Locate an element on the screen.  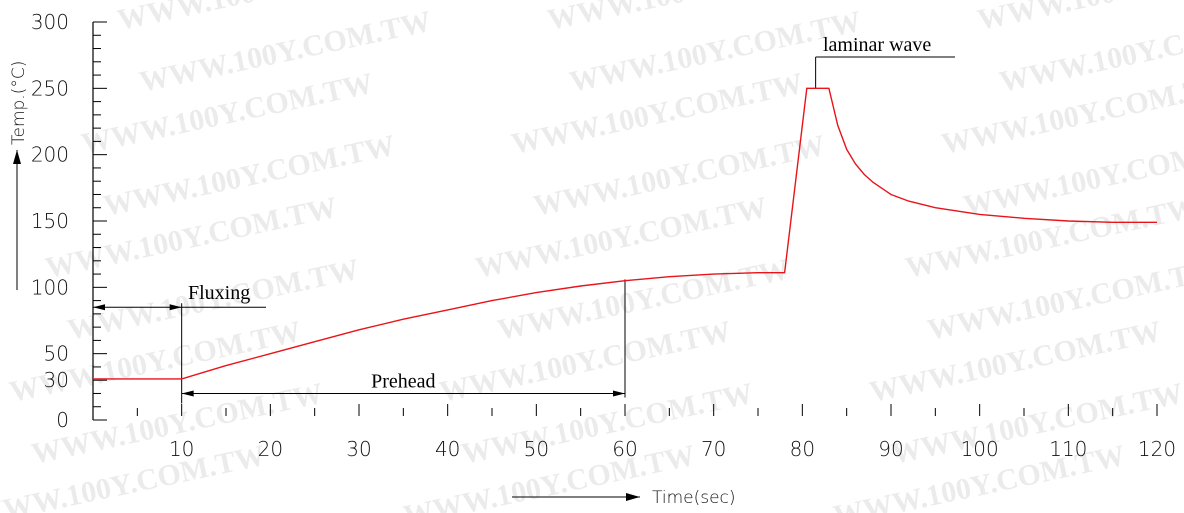
y-tick-label: 50 is located at coordinates (56, 354).